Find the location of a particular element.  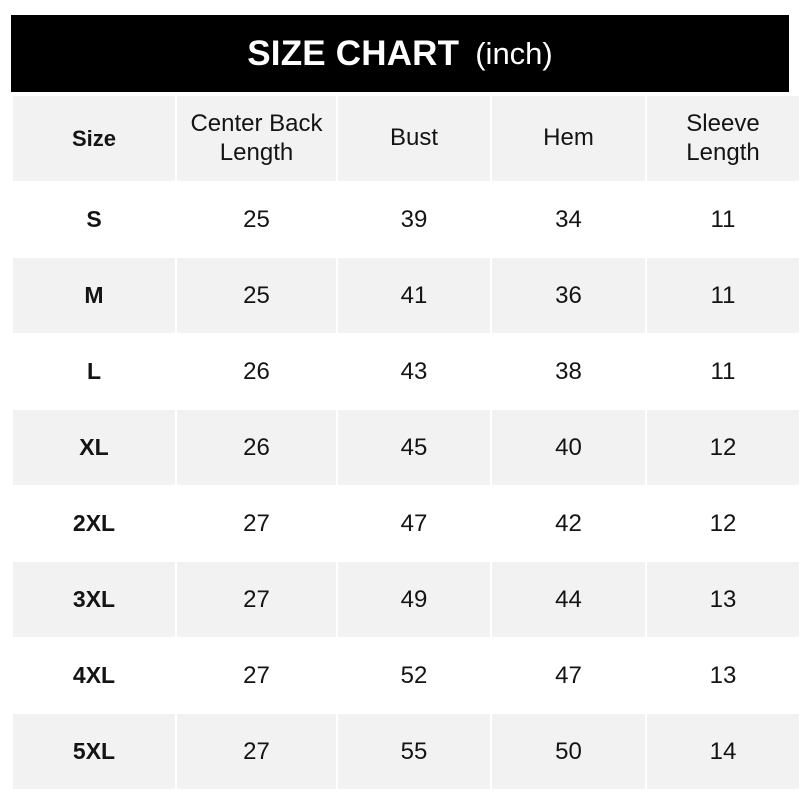

cell-sleeve-length: 14 is located at coordinates (723, 751).